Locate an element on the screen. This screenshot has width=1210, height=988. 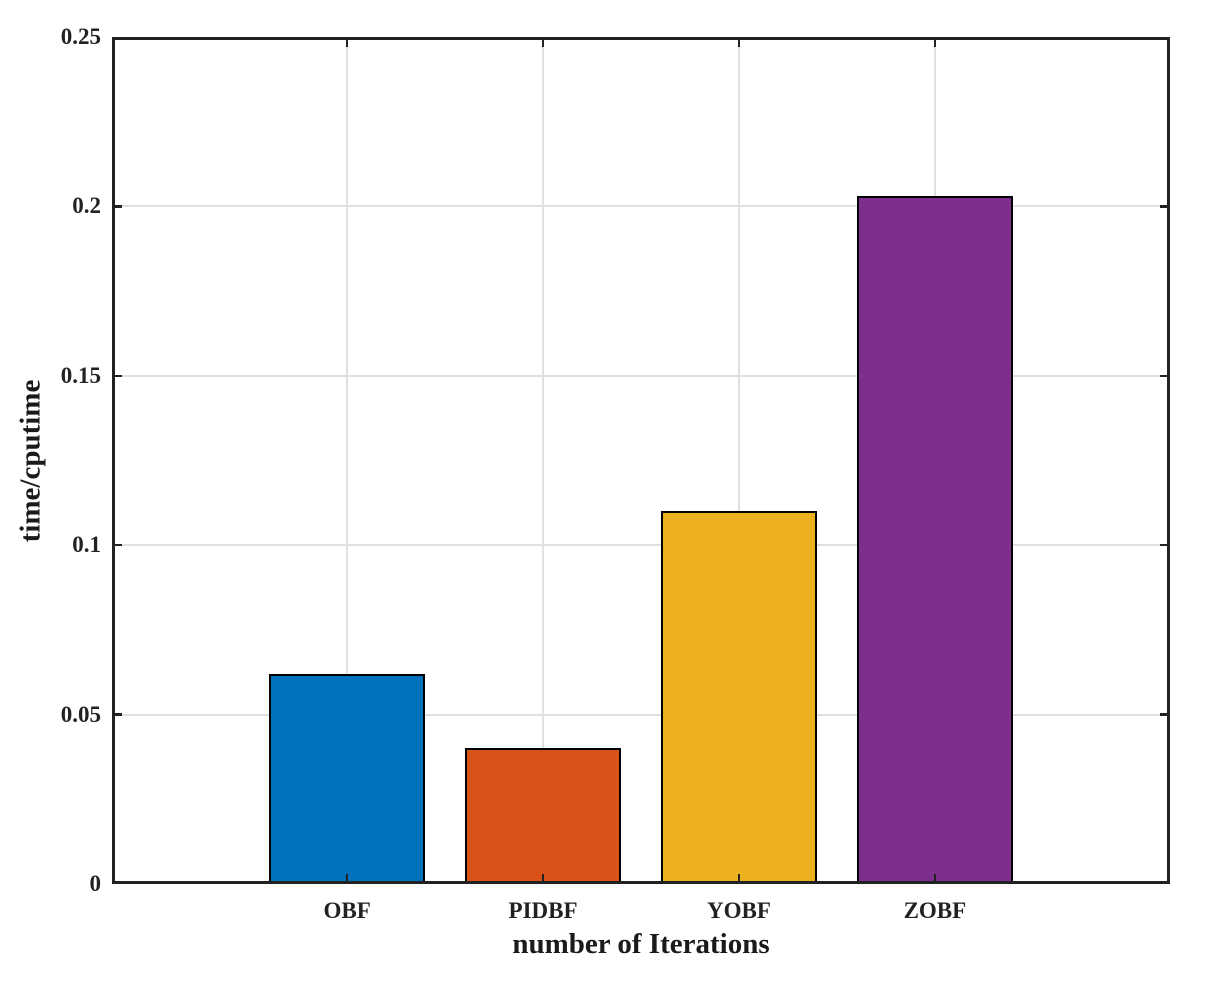
bar-OBF is located at coordinates (347, 778).